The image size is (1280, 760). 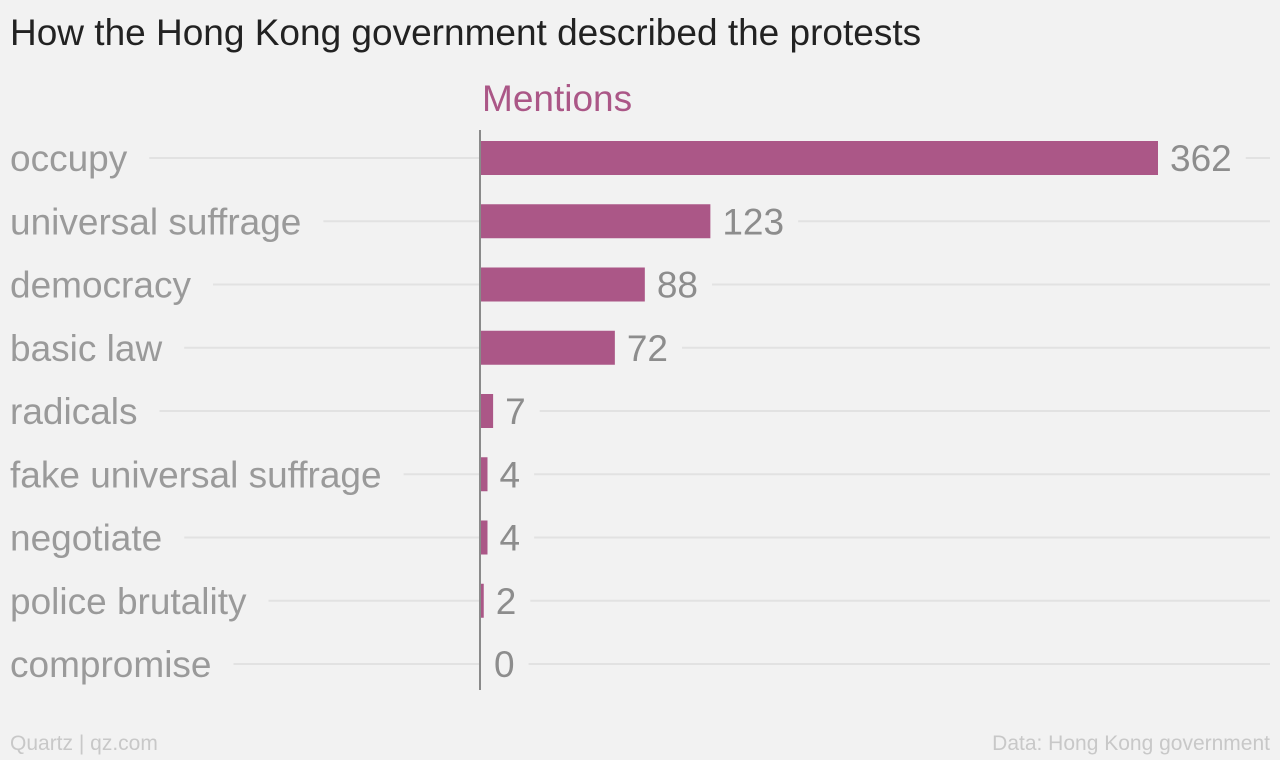 I want to click on data-label: 362, so click(x=1201, y=158).